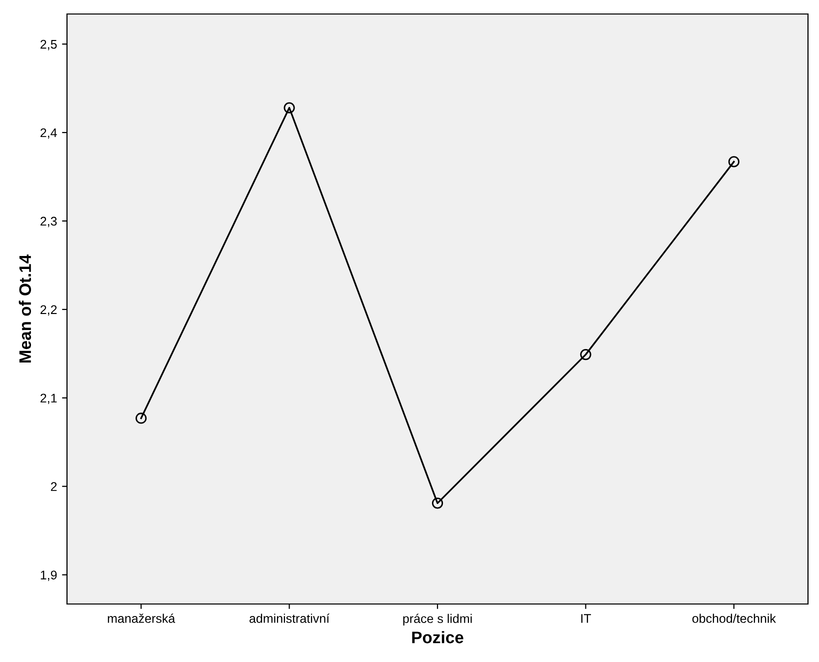  Describe the element at coordinates (53, 486) in the screenshot. I see `y-tick-label: 2` at that location.